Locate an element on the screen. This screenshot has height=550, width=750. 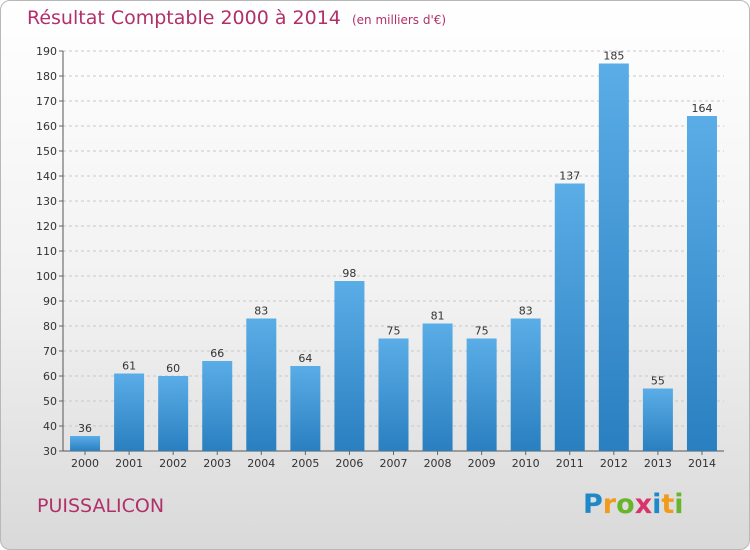
x-tick-label: 2013 is located at coordinates (658, 463).